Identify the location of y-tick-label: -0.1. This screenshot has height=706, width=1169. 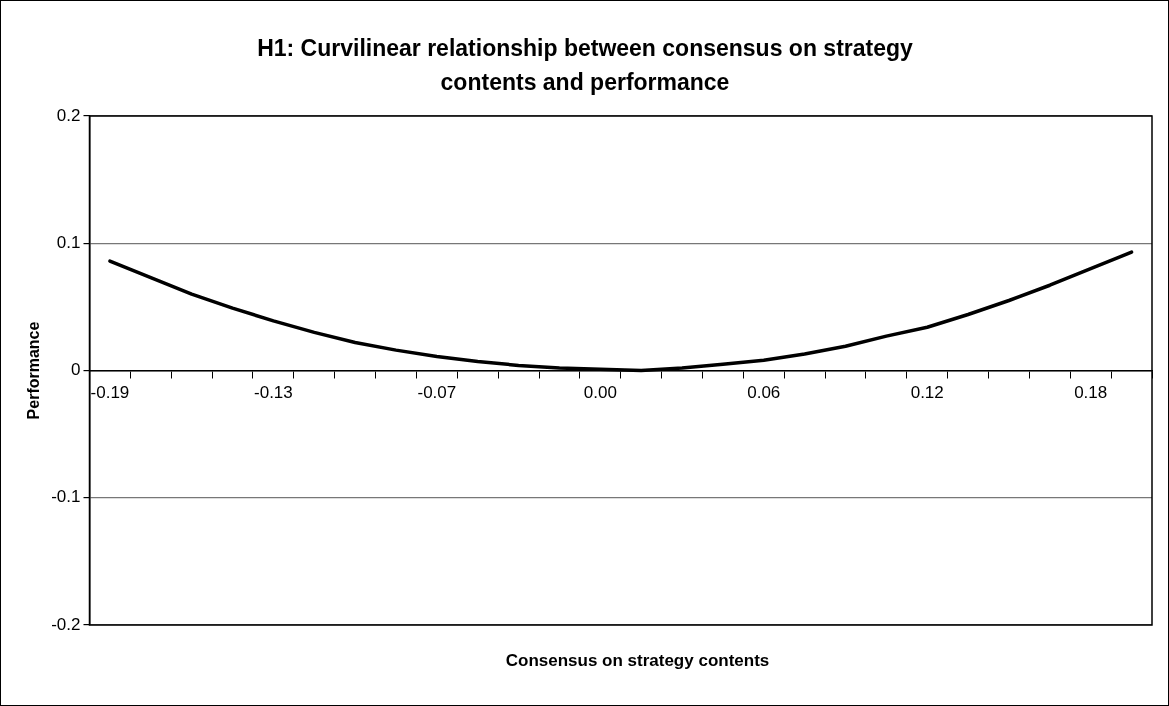
(66, 497).